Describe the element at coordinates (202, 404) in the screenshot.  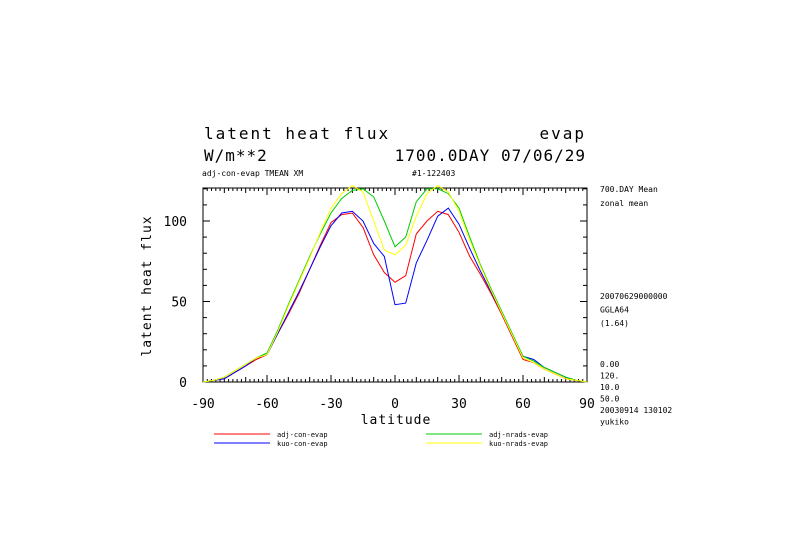
I see `x-tick-label: -90` at that location.